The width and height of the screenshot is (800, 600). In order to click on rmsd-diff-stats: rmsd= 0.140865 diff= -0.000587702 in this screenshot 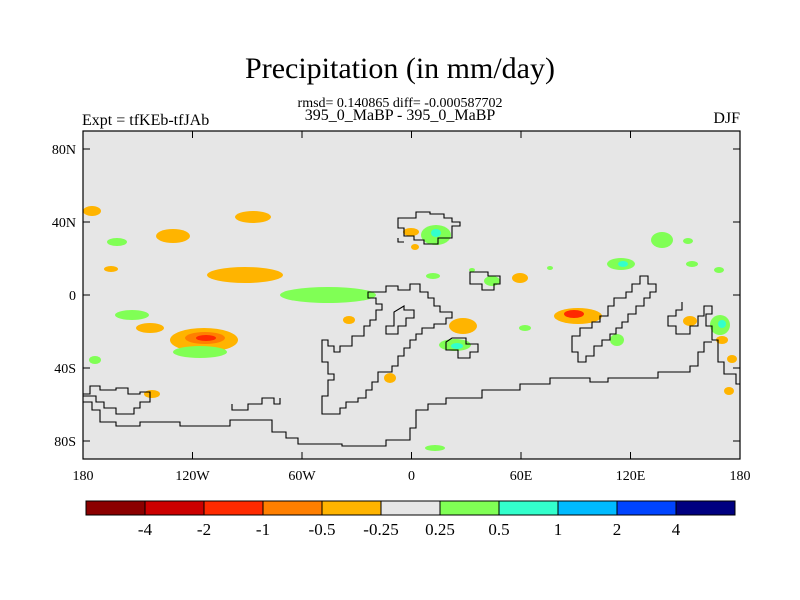, I will do `click(400, 103)`.